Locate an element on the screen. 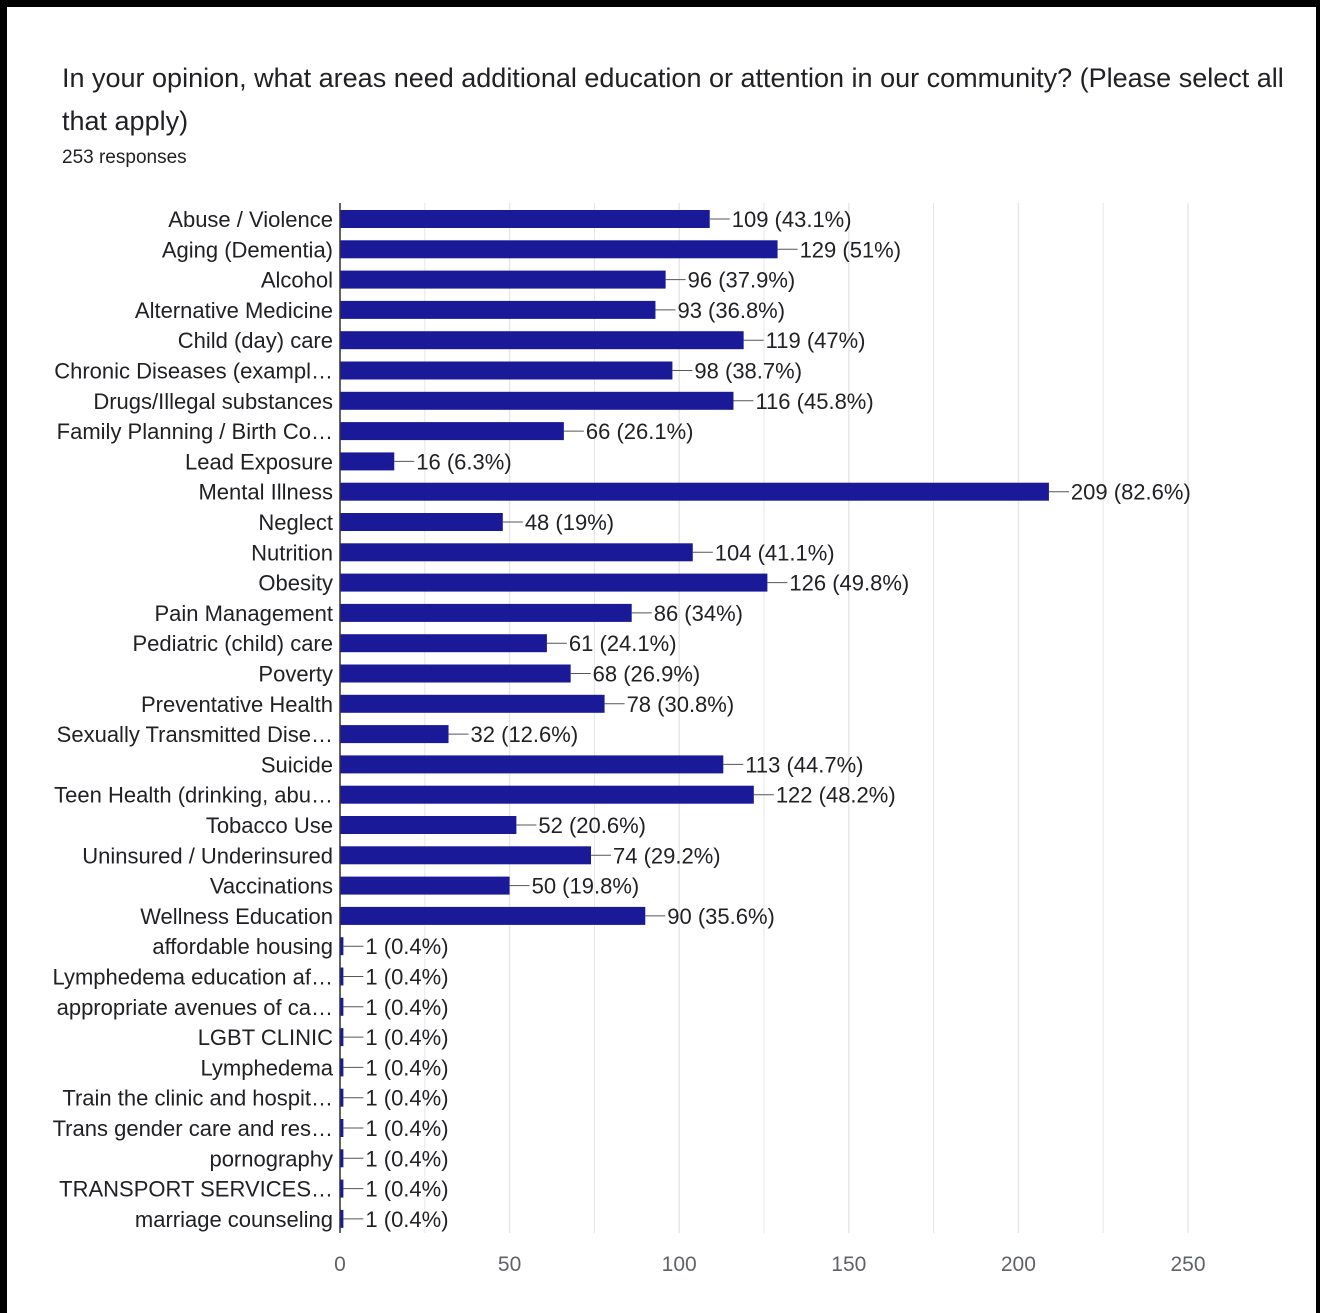 This screenshot has height=1313, width=1320. data-label: 61 (24.1%) is located at coordinates (623, 643).